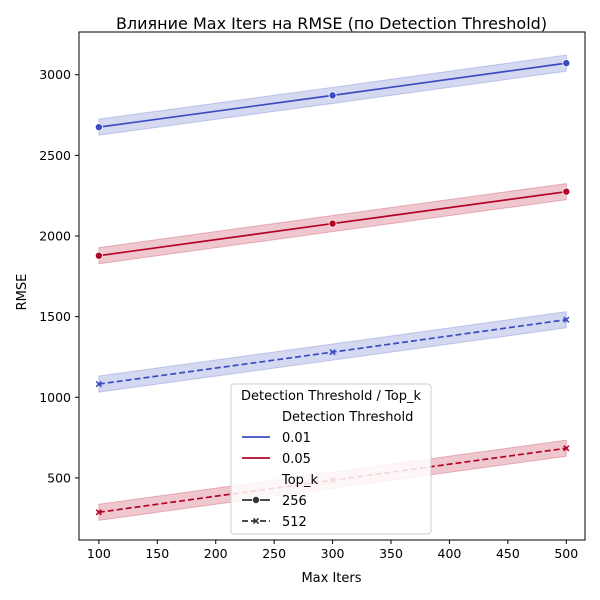 The width and height of the screenshot is (600, 600). What do you see at coordinates (99, 553) in the screenshot?
I see `x-tick-label: 100` at bounding box center [99, 553].